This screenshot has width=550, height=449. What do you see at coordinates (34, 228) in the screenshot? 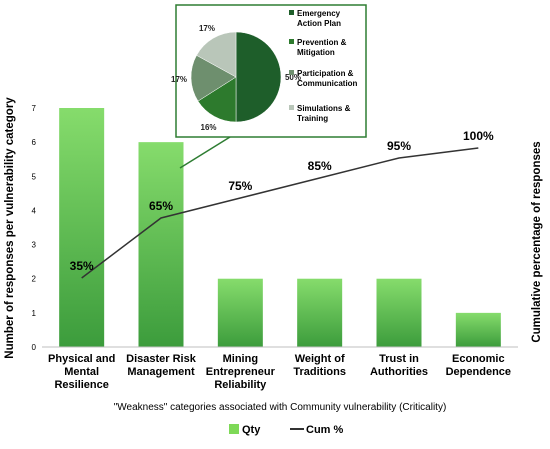
I see `y-tick-labels: 0 1 2 3 4 5 6 7` at bounding box center [34, 228].